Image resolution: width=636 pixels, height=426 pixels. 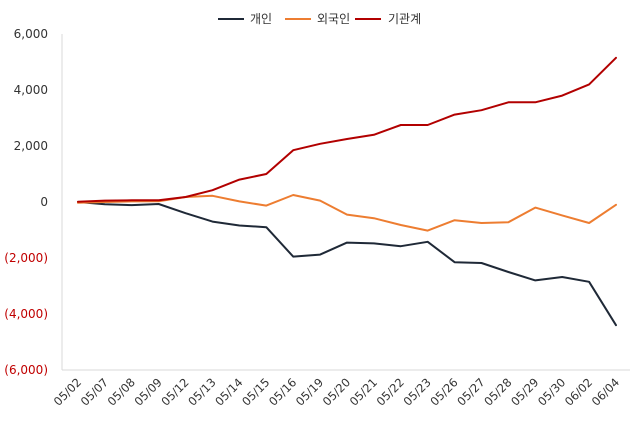 What do you see at coordinates (309, 391) in the screenshot?
I see `x-tick-label: 05/19` at bounding box center [309, 391].